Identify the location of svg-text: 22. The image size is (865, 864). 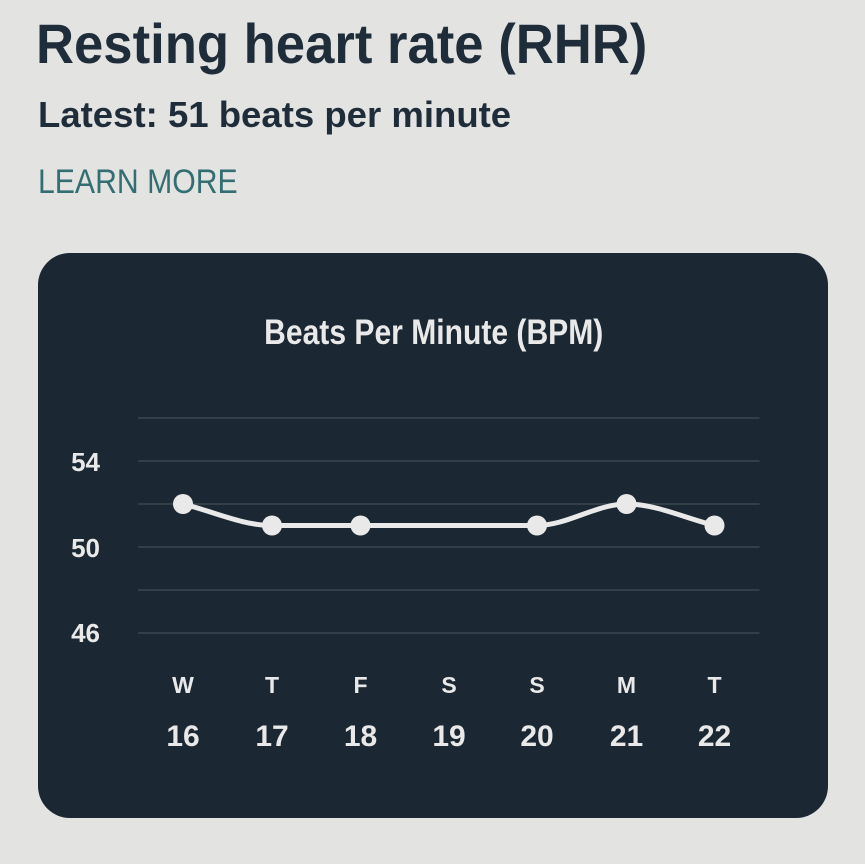
(714, 736).